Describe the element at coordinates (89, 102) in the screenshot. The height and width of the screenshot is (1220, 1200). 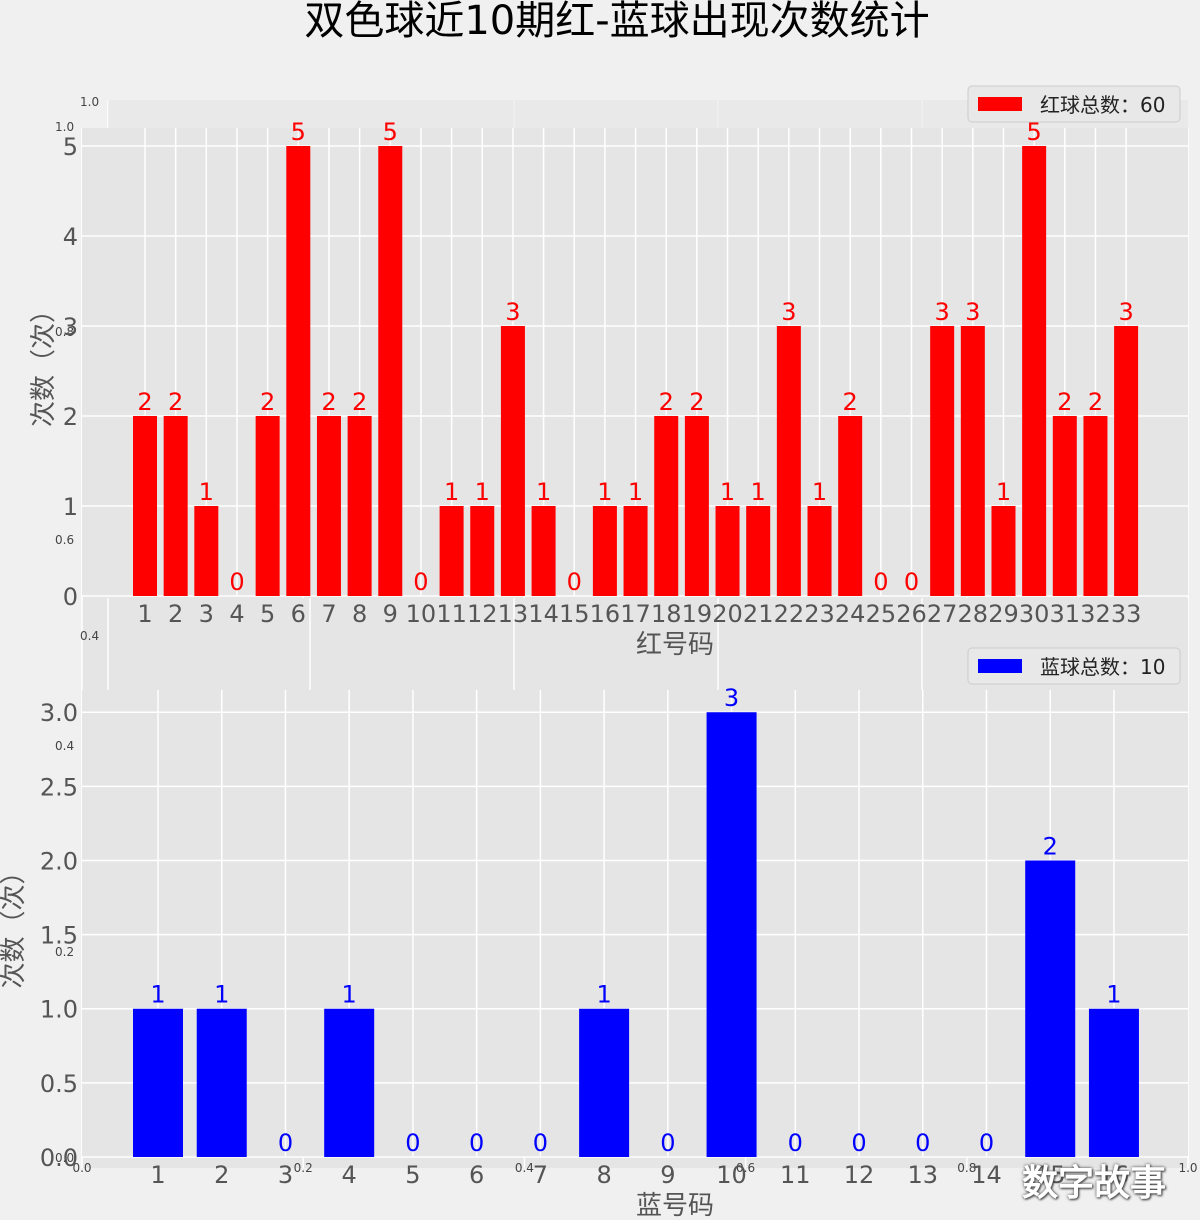
I see `background-top-tick: 1.0` at that location.